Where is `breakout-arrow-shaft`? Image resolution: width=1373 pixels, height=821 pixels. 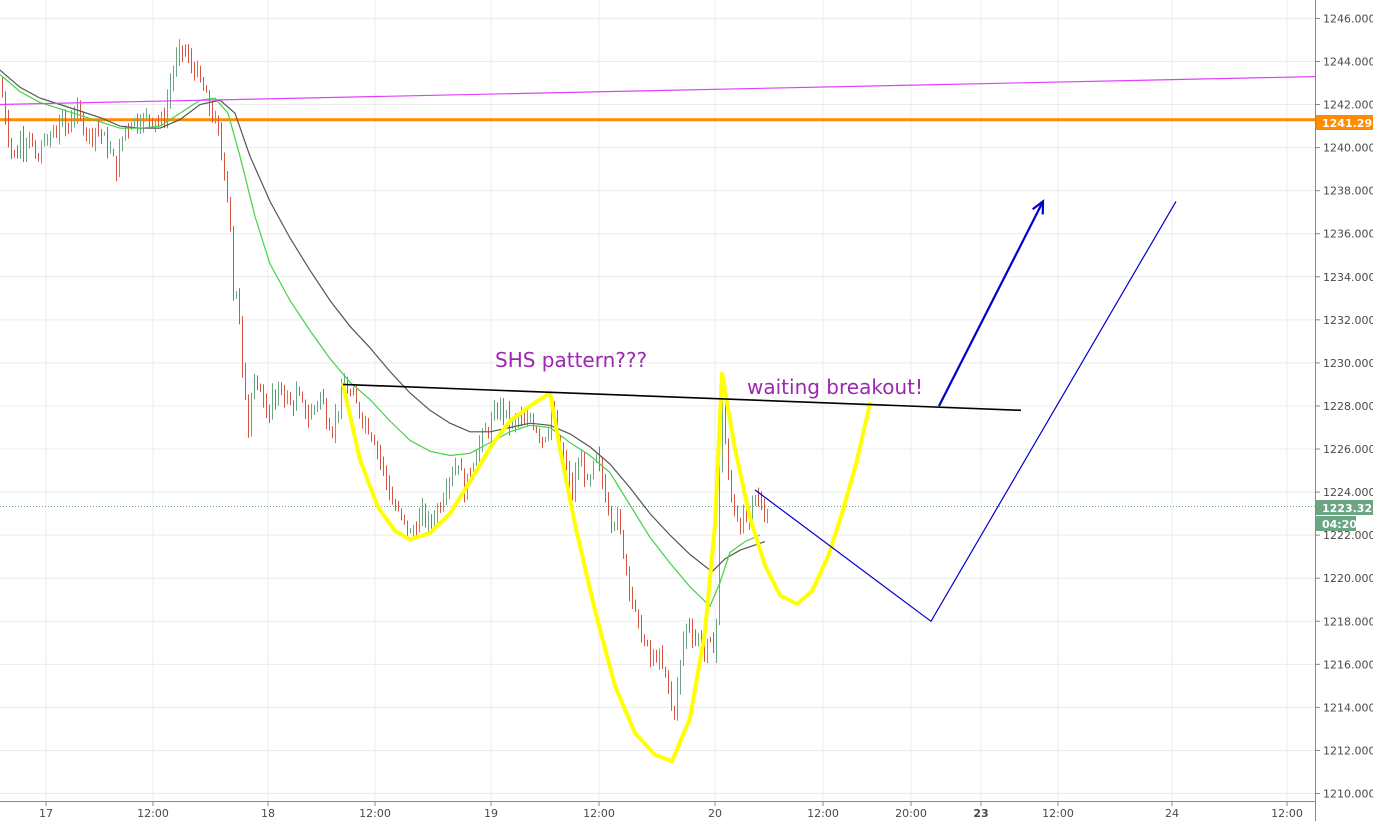 breakout-arrow-shaft is located at coordinates (991, 303).